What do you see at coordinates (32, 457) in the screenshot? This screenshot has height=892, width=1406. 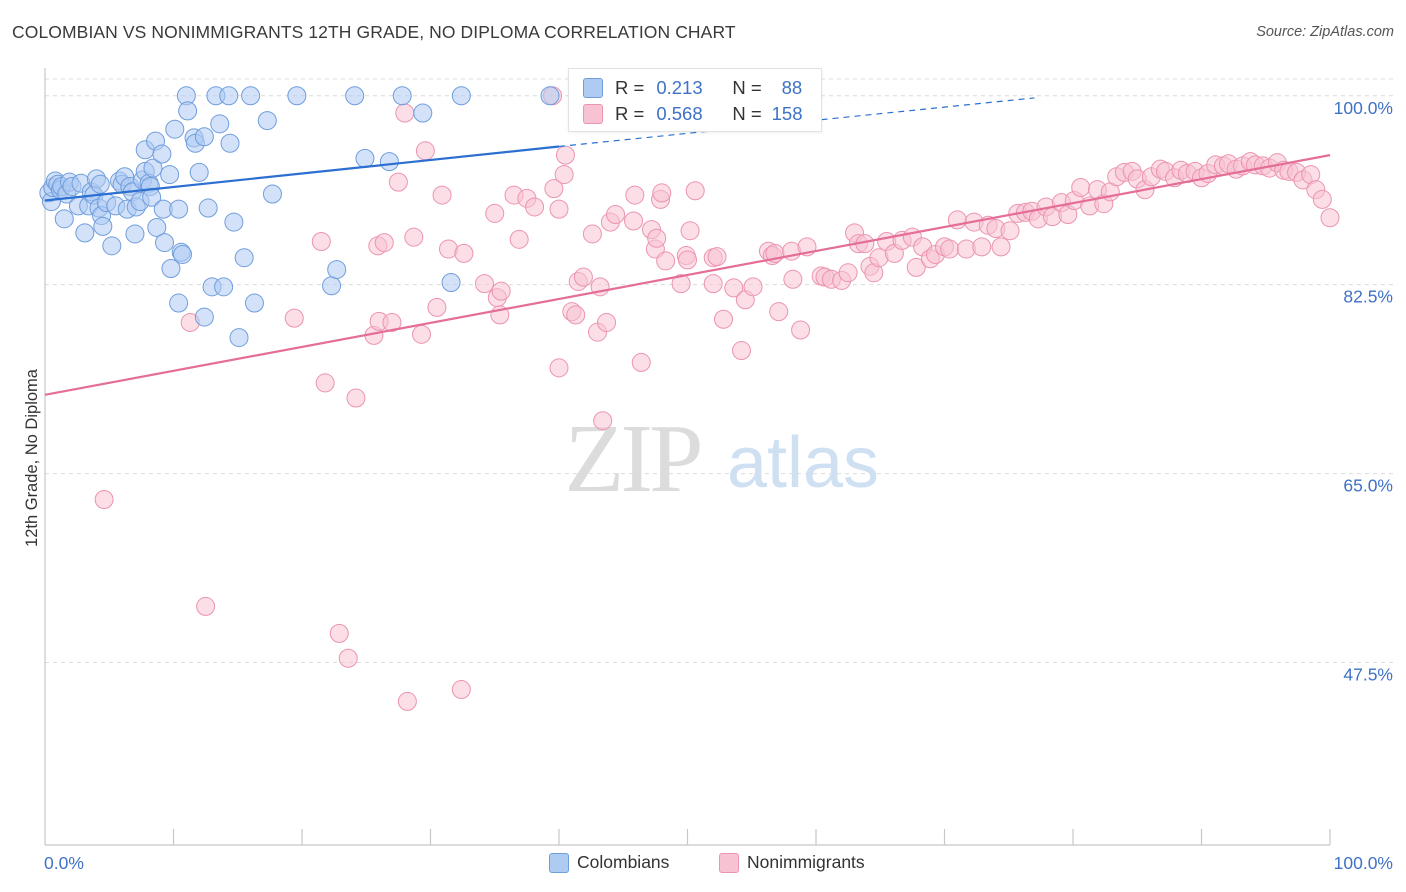 I see `y-axis-label: 12th Grade, No Diploma` at bounding box center [32, 457].